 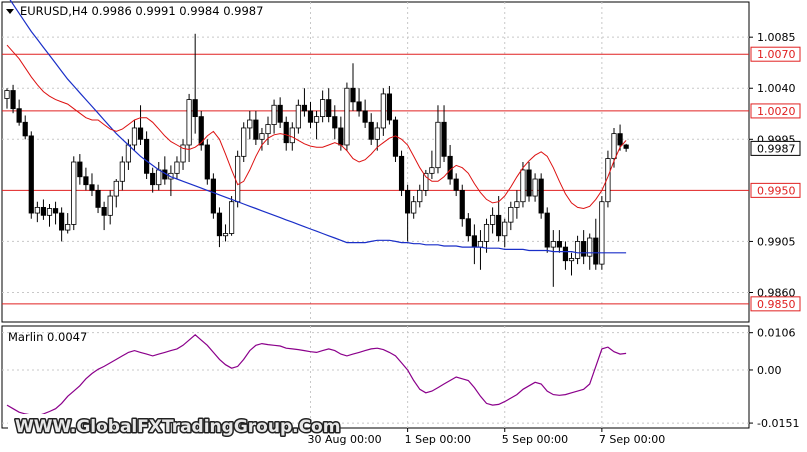 I want to click on symbol-header: EURUSD,H4 0.9986 0.9991 0.9984 0.9987, so click(x=141, y=11).